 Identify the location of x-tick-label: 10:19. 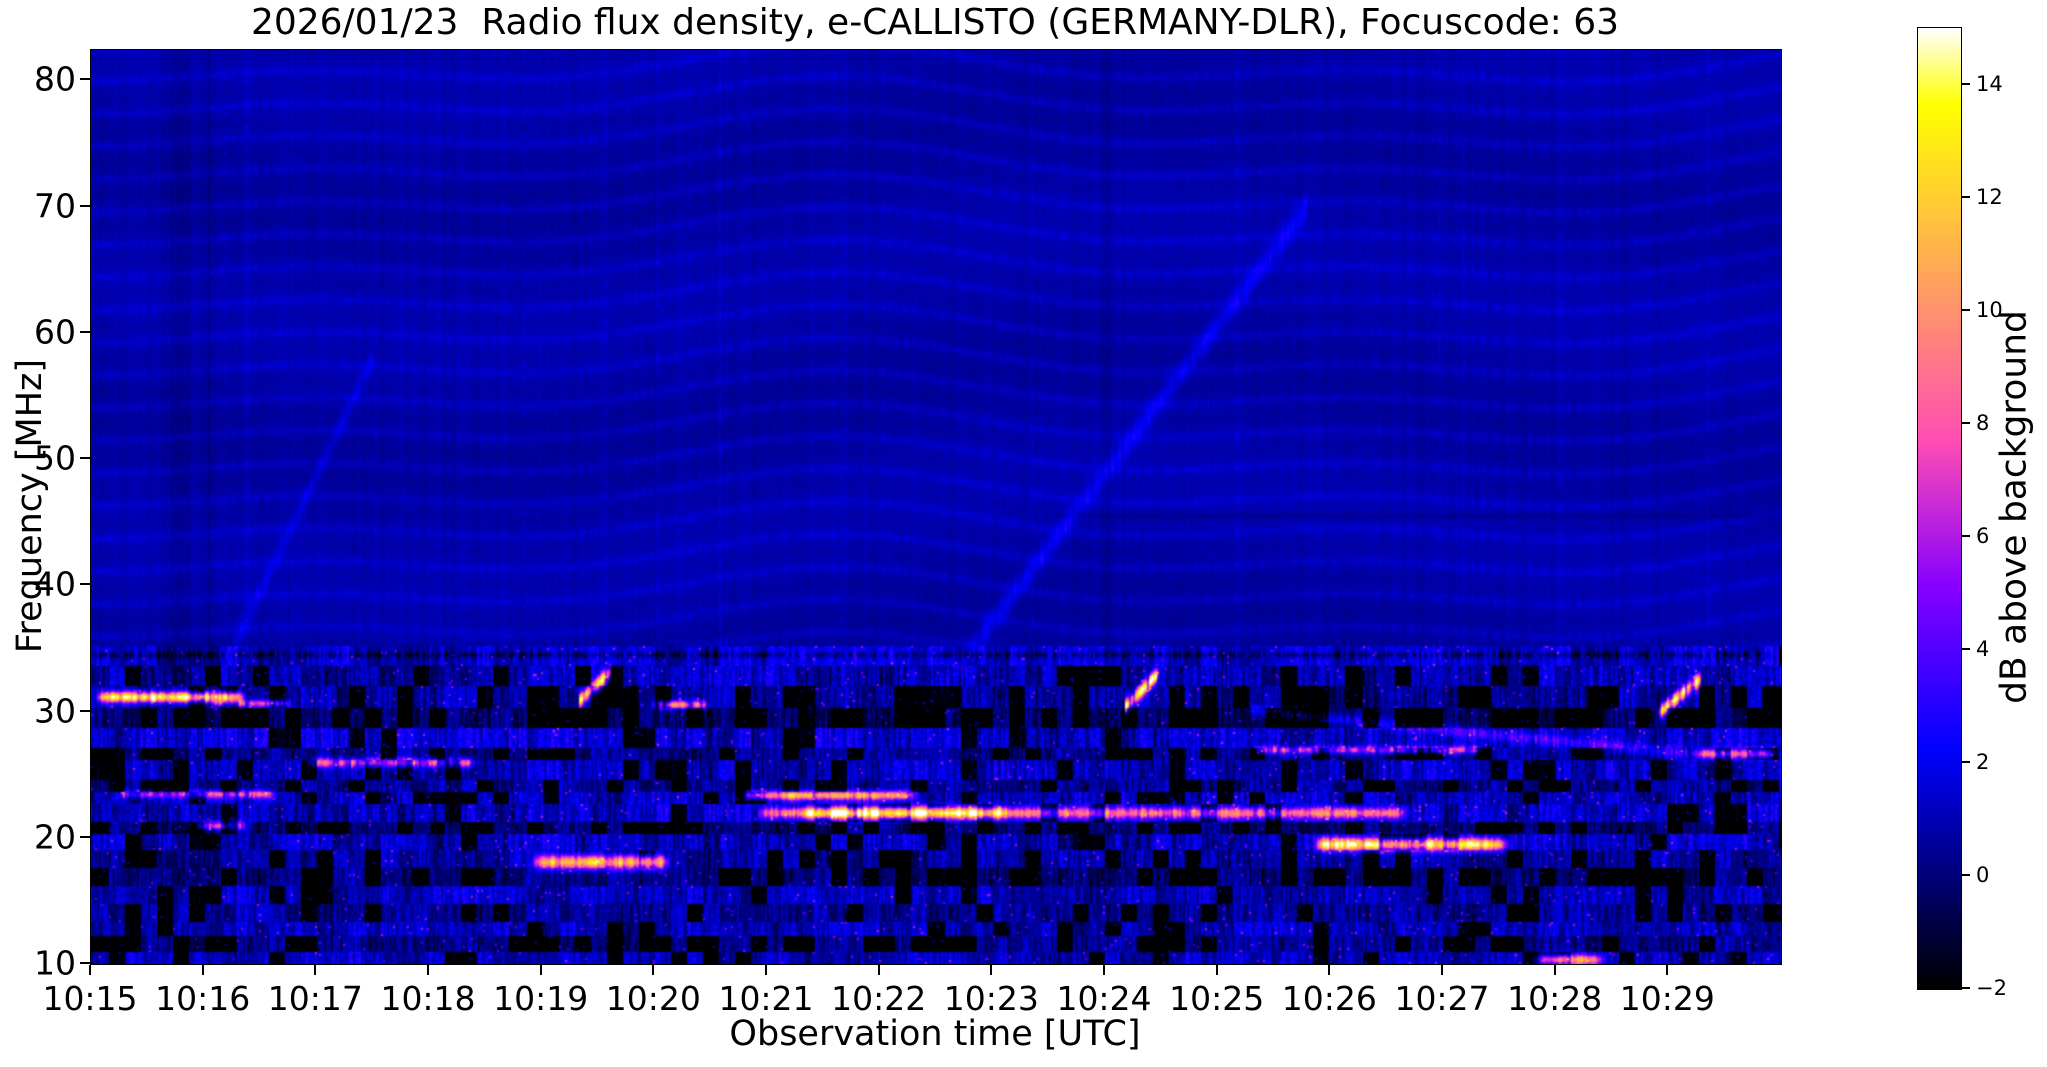
(541, 998).